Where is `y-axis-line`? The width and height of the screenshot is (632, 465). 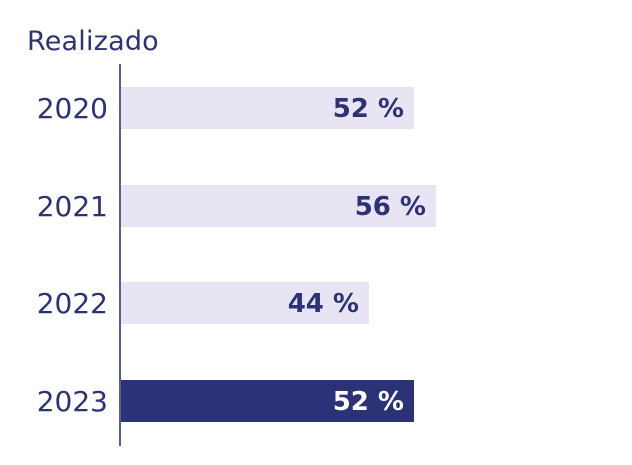
y-axis-line is located at coordinates (120, 255).